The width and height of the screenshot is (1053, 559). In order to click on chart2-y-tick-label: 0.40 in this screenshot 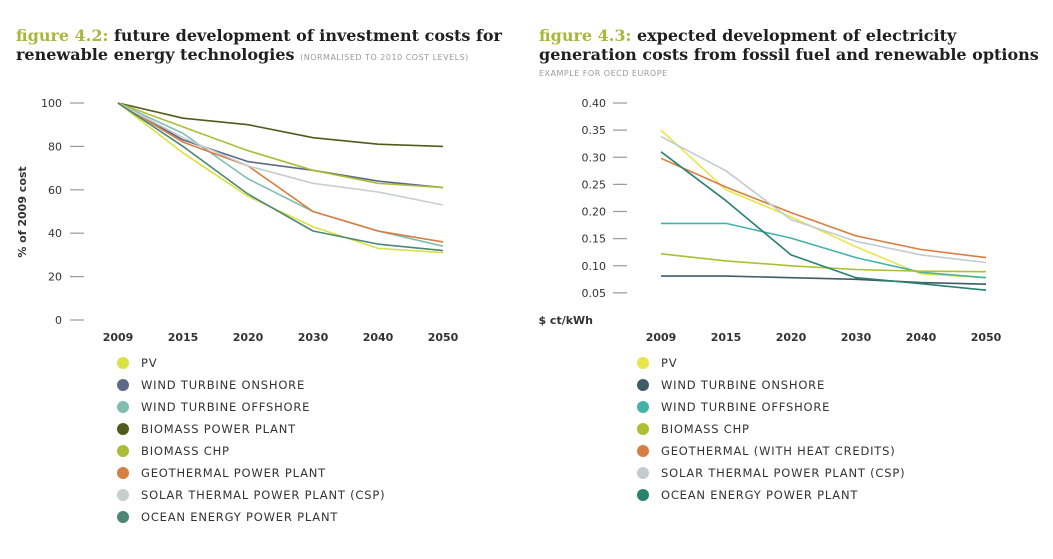, I will do `click(594, 103)`.